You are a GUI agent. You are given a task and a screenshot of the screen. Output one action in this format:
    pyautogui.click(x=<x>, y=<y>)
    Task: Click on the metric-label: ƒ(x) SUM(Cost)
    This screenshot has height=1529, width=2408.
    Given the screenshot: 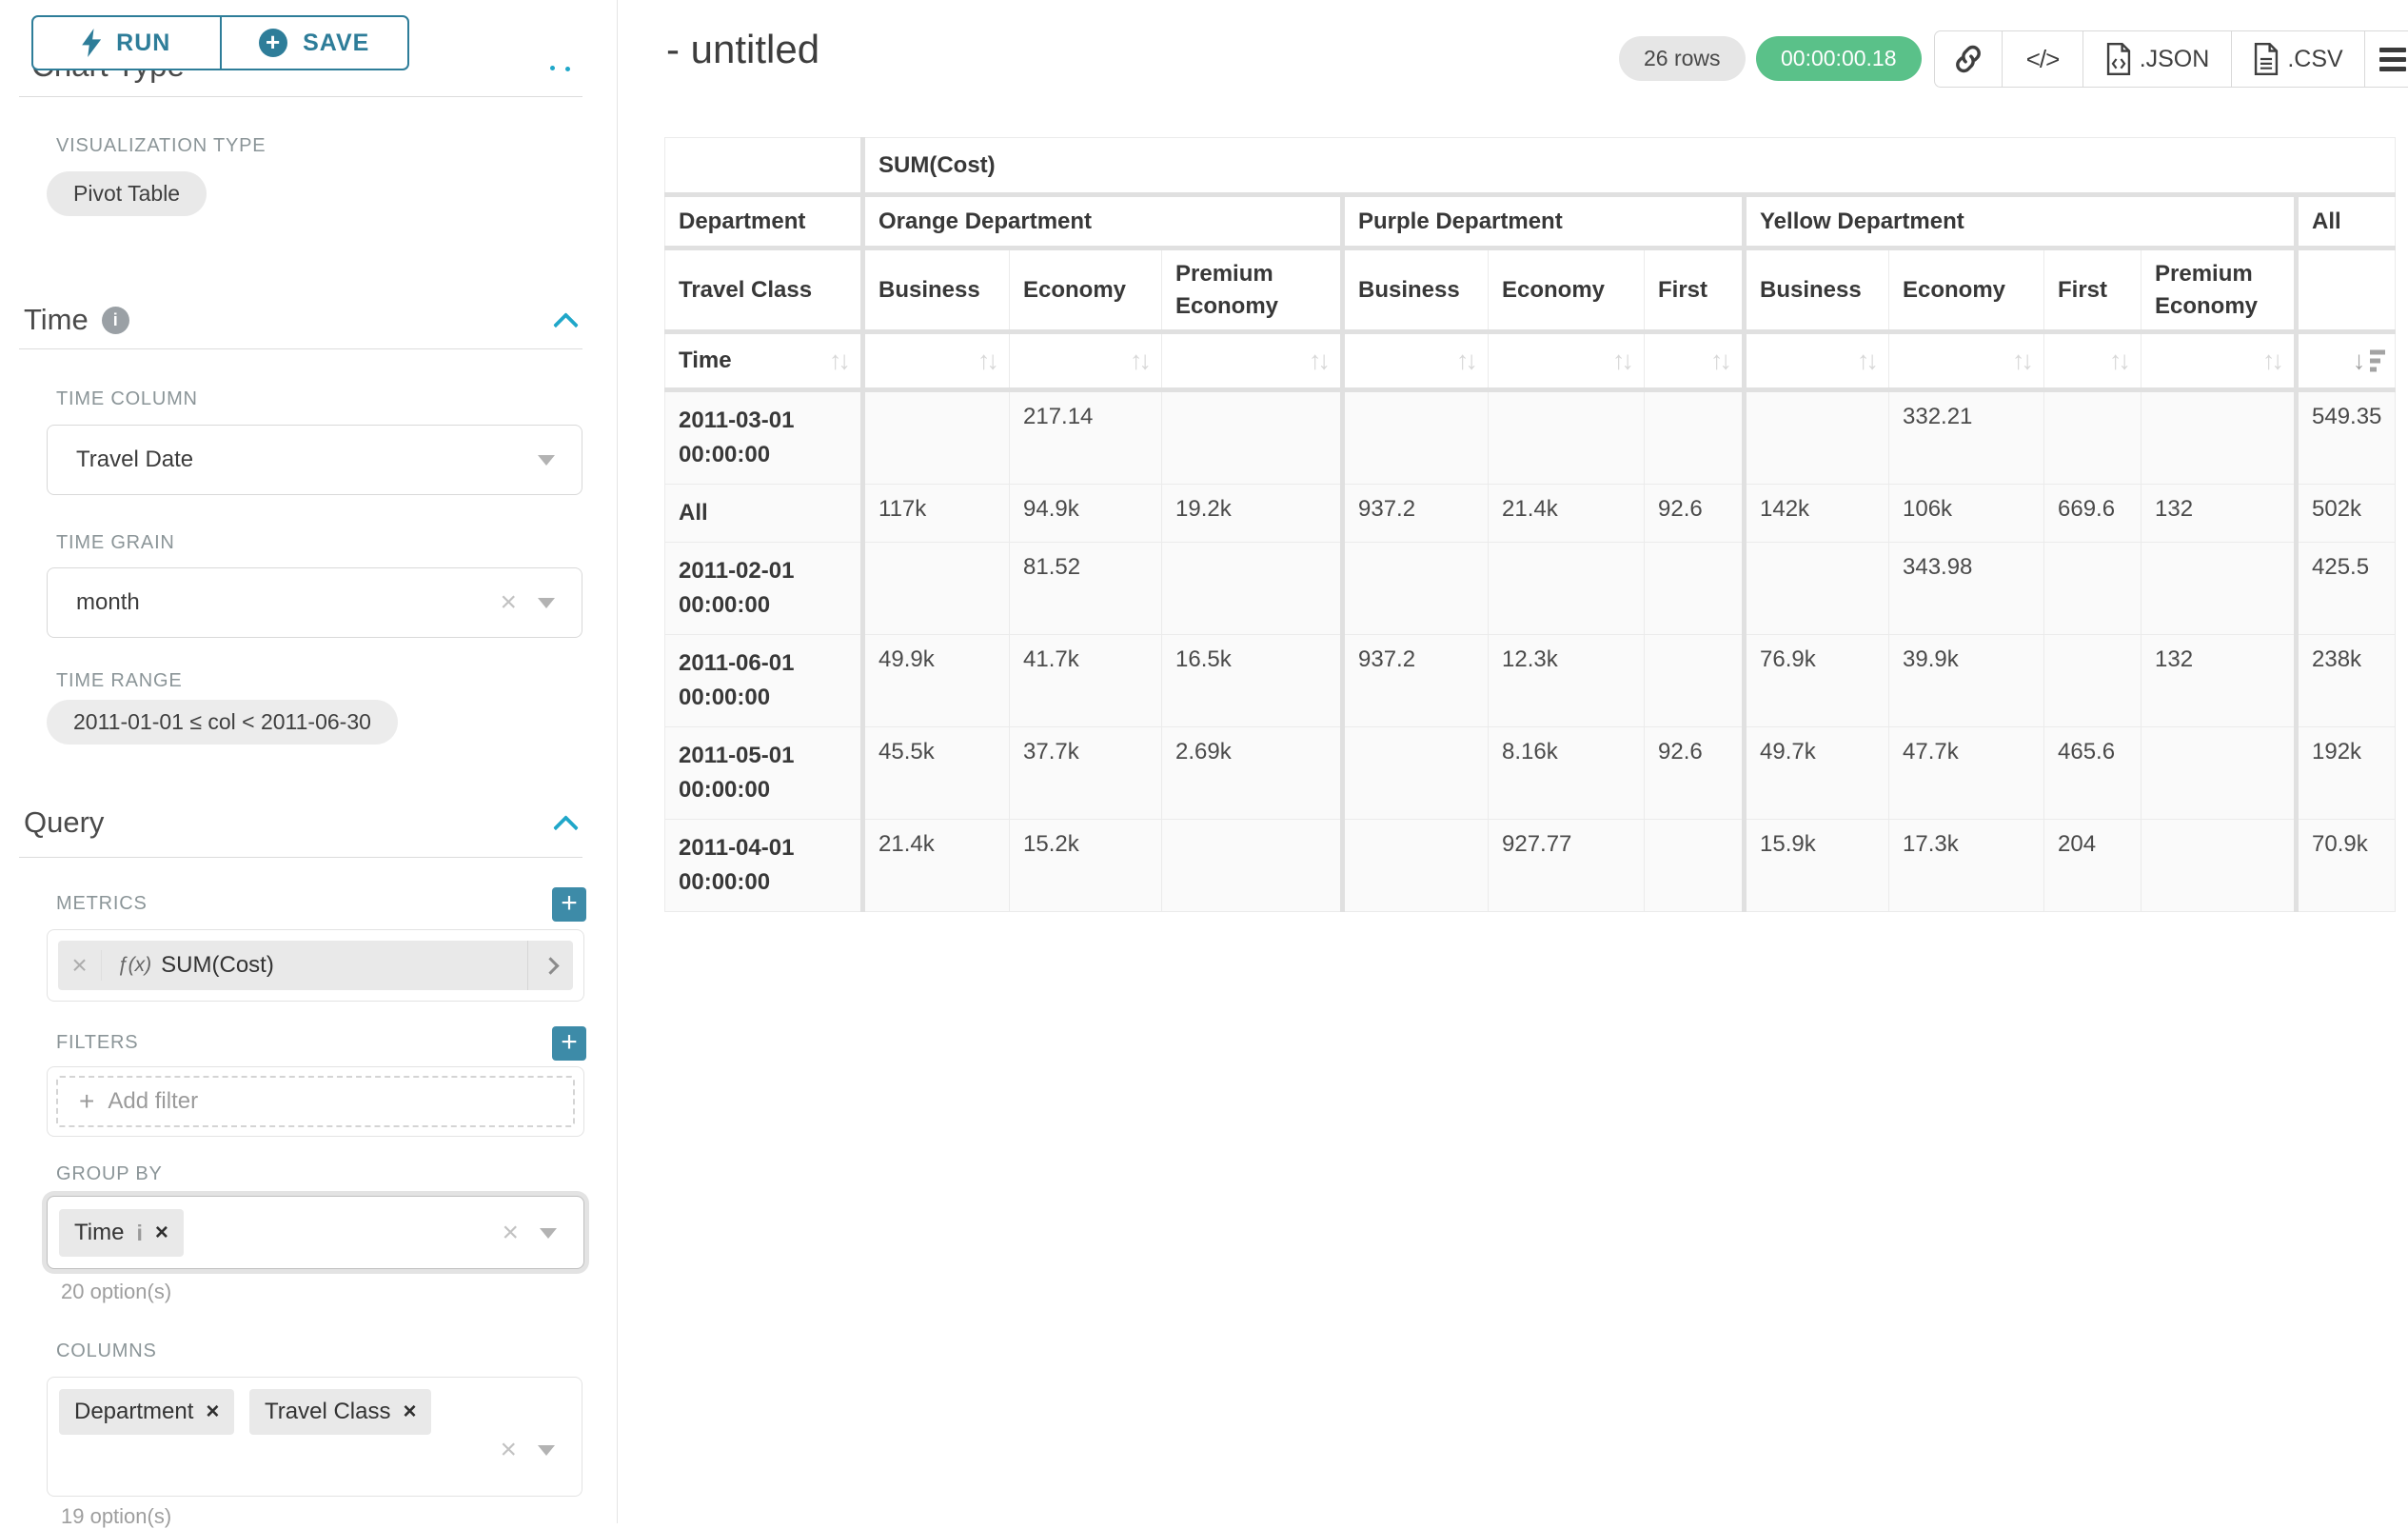 What is the action you would take?
    pyautogui.click(x=314, y=965)
    